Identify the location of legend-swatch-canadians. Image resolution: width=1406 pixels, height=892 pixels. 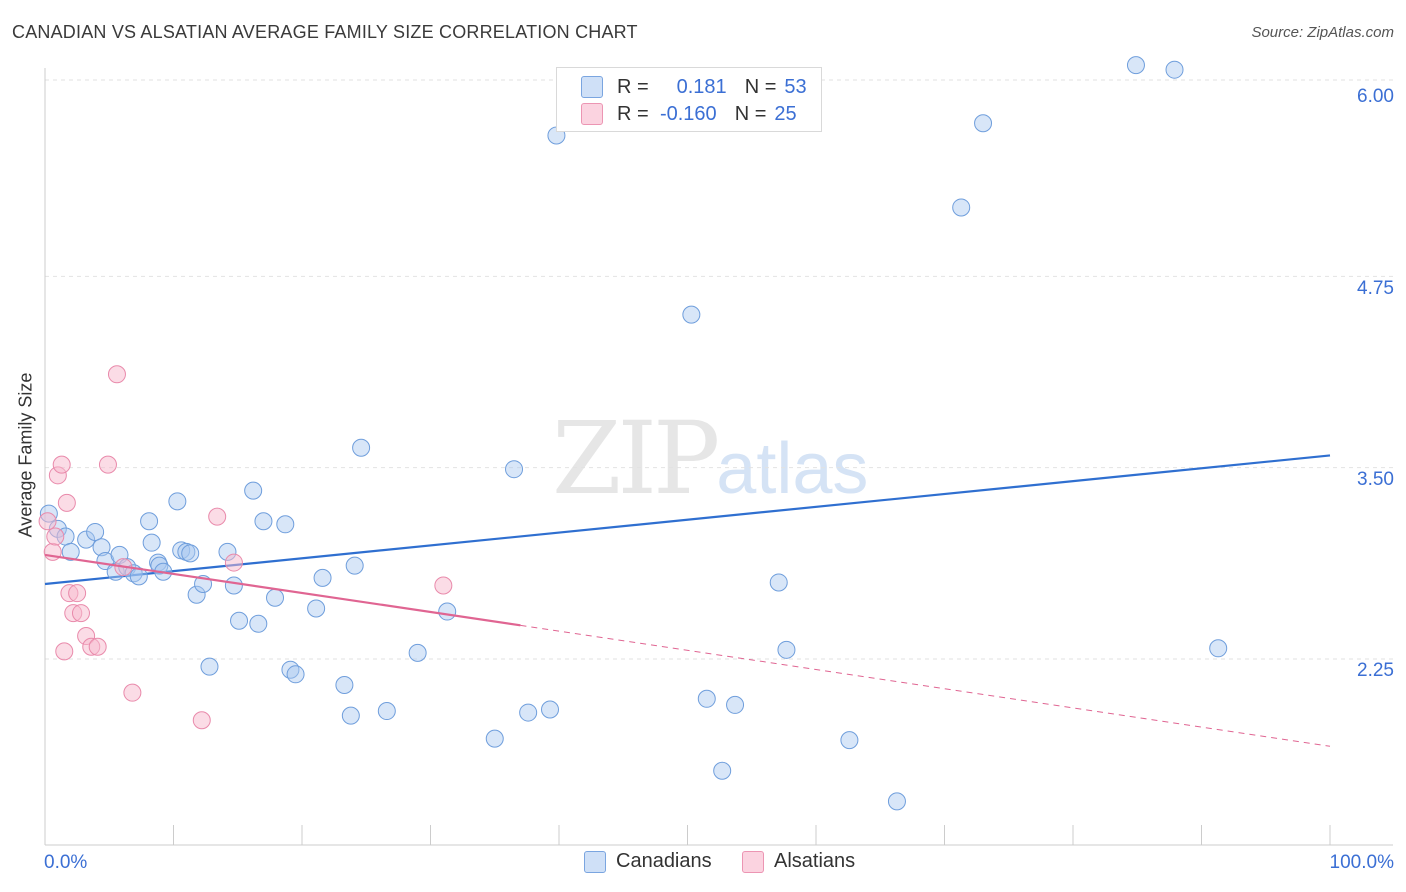
(592, 87).